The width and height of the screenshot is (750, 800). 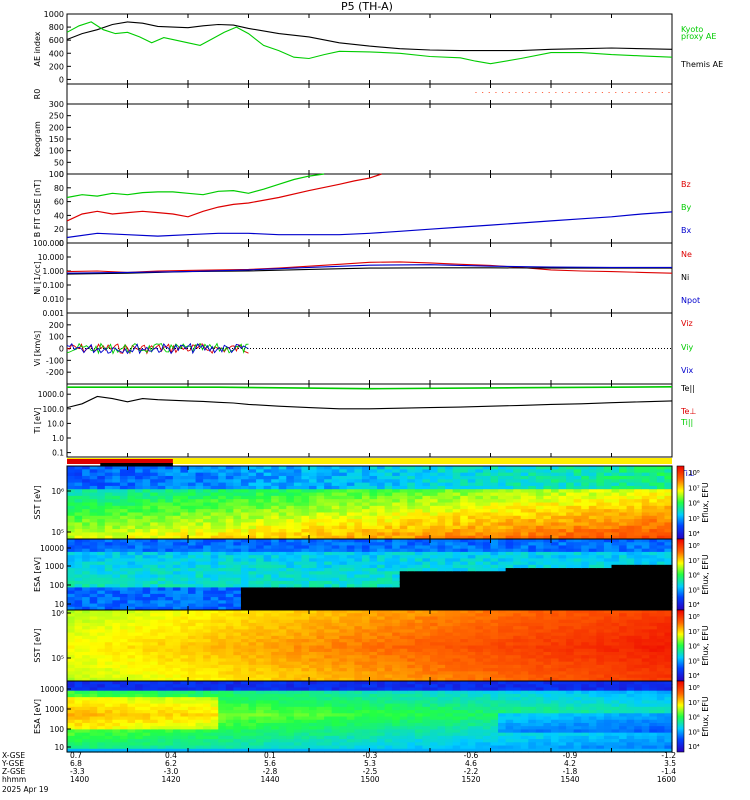 I want to click on y-tick-label: 20, so click(x=59, y=229).